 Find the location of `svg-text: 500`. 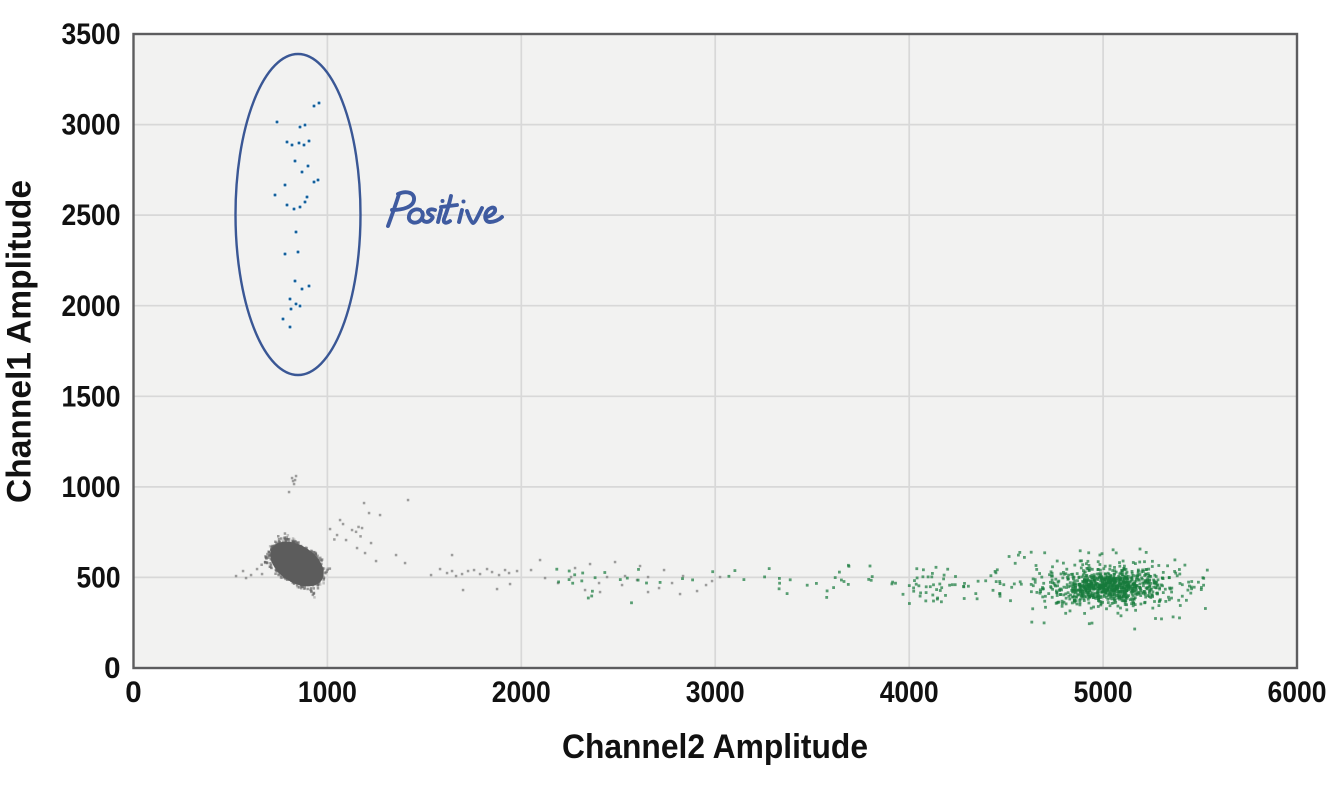

svg-text: 500 is located at coordinates (99, 578).